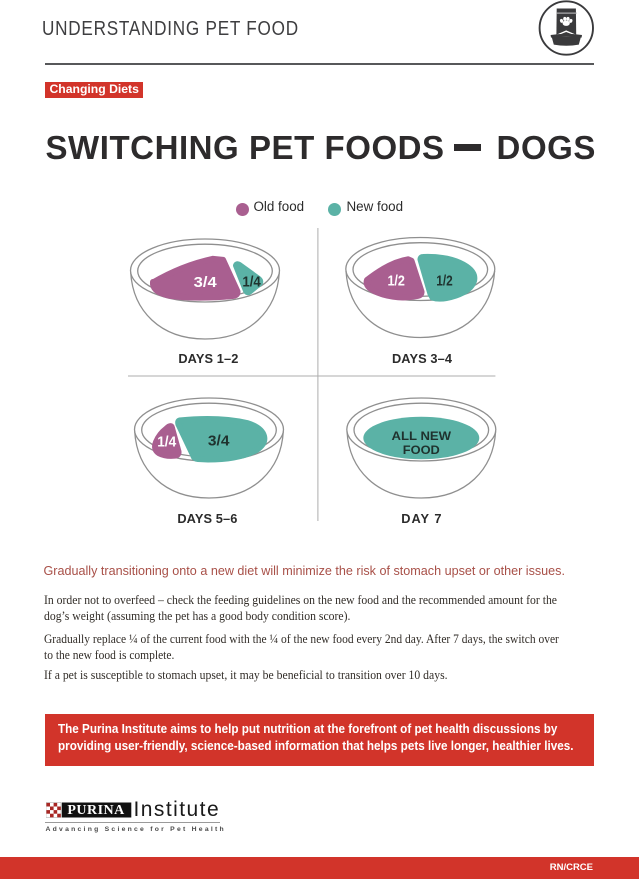 The width and height of the screenshot is (639, 879). I want to click on svg-text: DAYS 3–4, so click(422, 358).